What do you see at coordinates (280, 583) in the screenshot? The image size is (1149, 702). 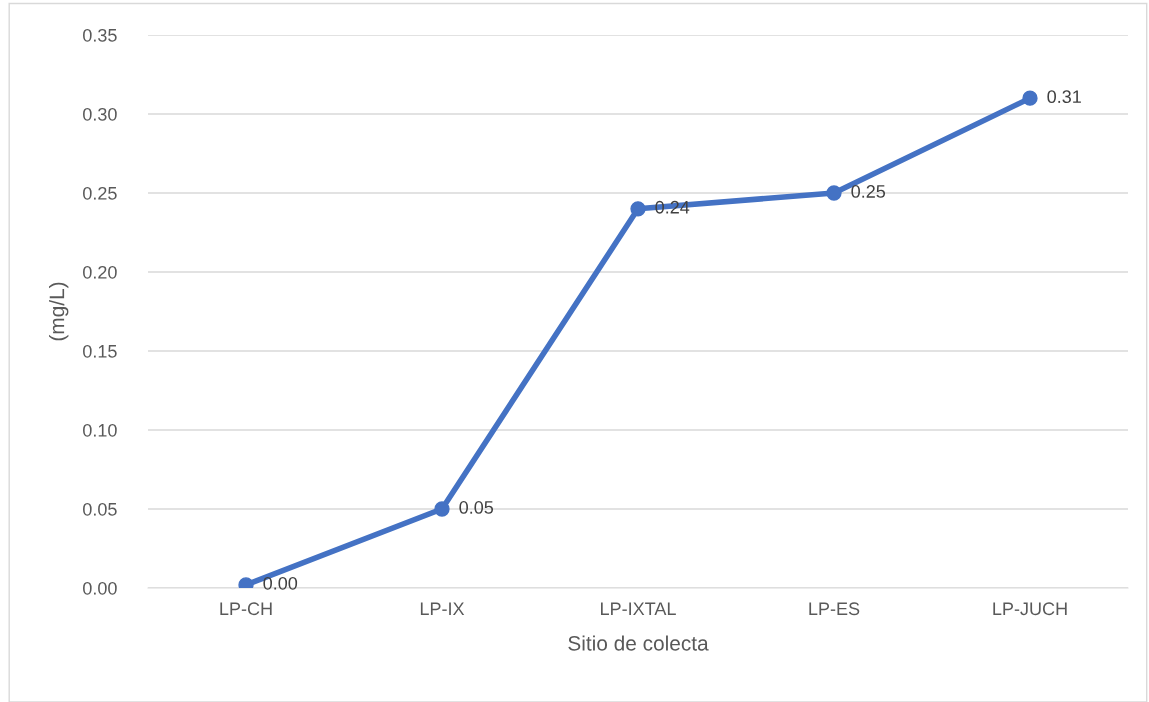 I see `data-label: 0.00` at bounding box center [280, 583].